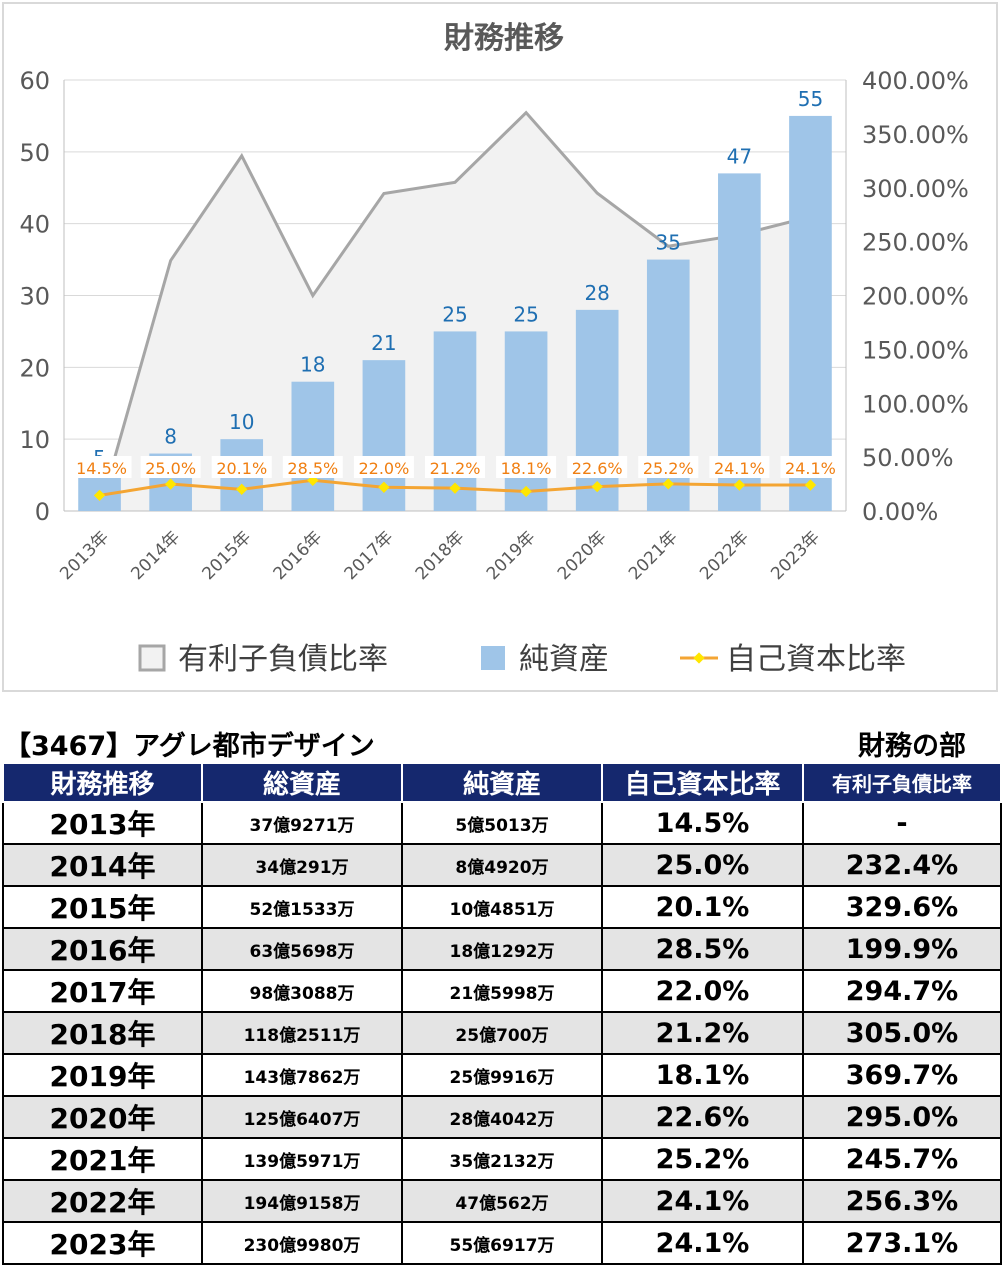 The height and width of the screenshot is (1265, 1002). I want to click on legend-swatch-net-assets, so click(493, 658).